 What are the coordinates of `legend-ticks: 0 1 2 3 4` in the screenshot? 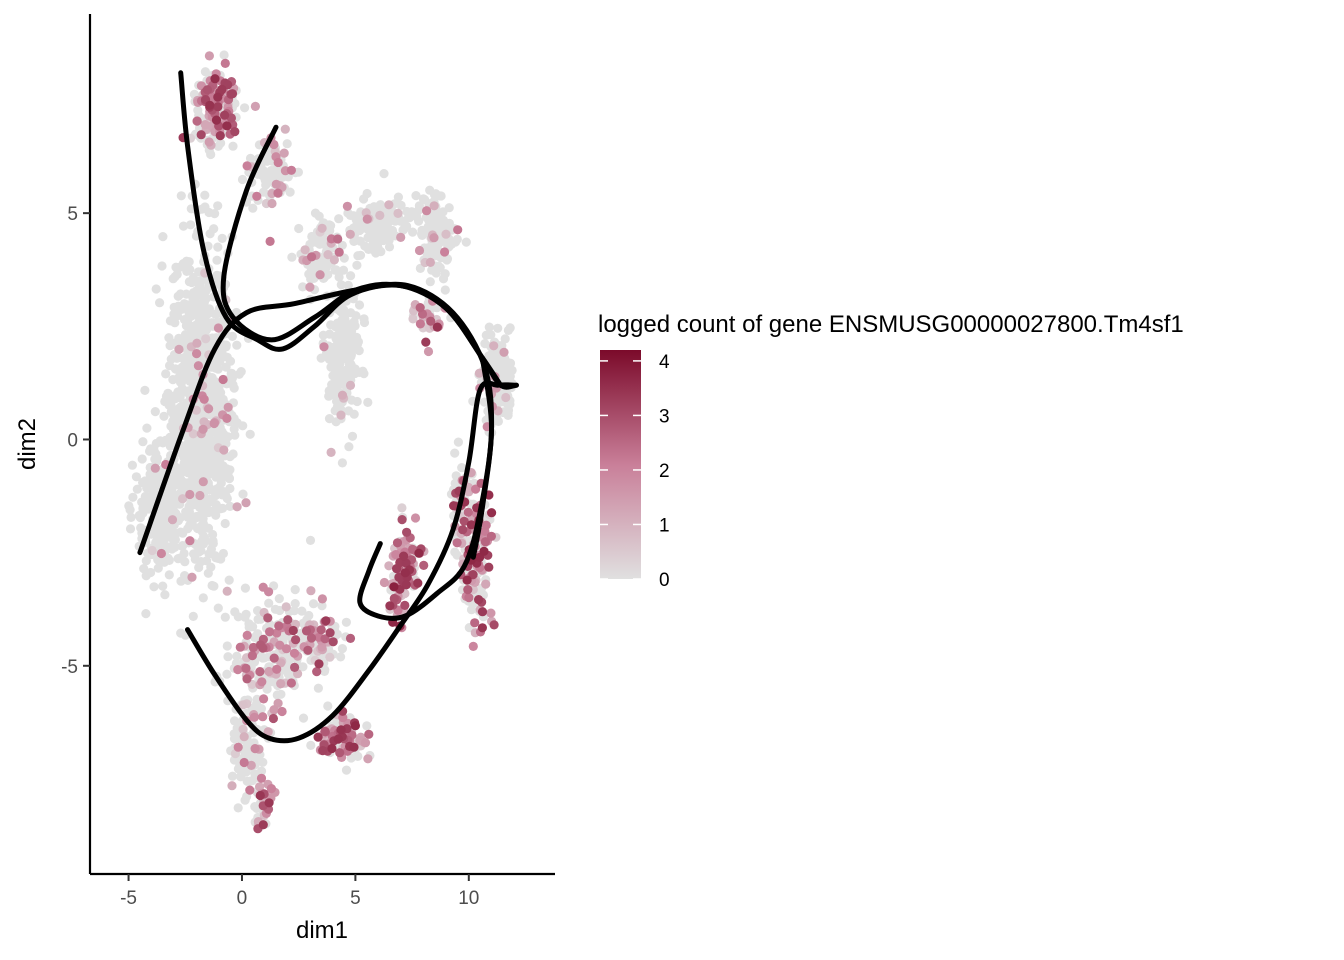 It's located at (635, 471).